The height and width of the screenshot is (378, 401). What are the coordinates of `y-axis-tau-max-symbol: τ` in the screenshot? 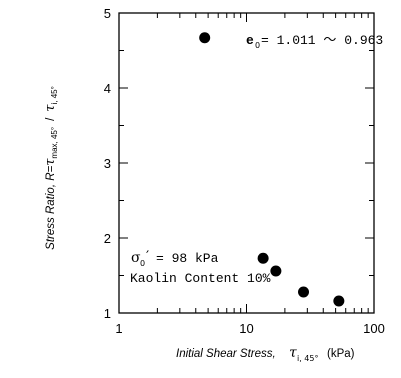 It's located at (50, 162).